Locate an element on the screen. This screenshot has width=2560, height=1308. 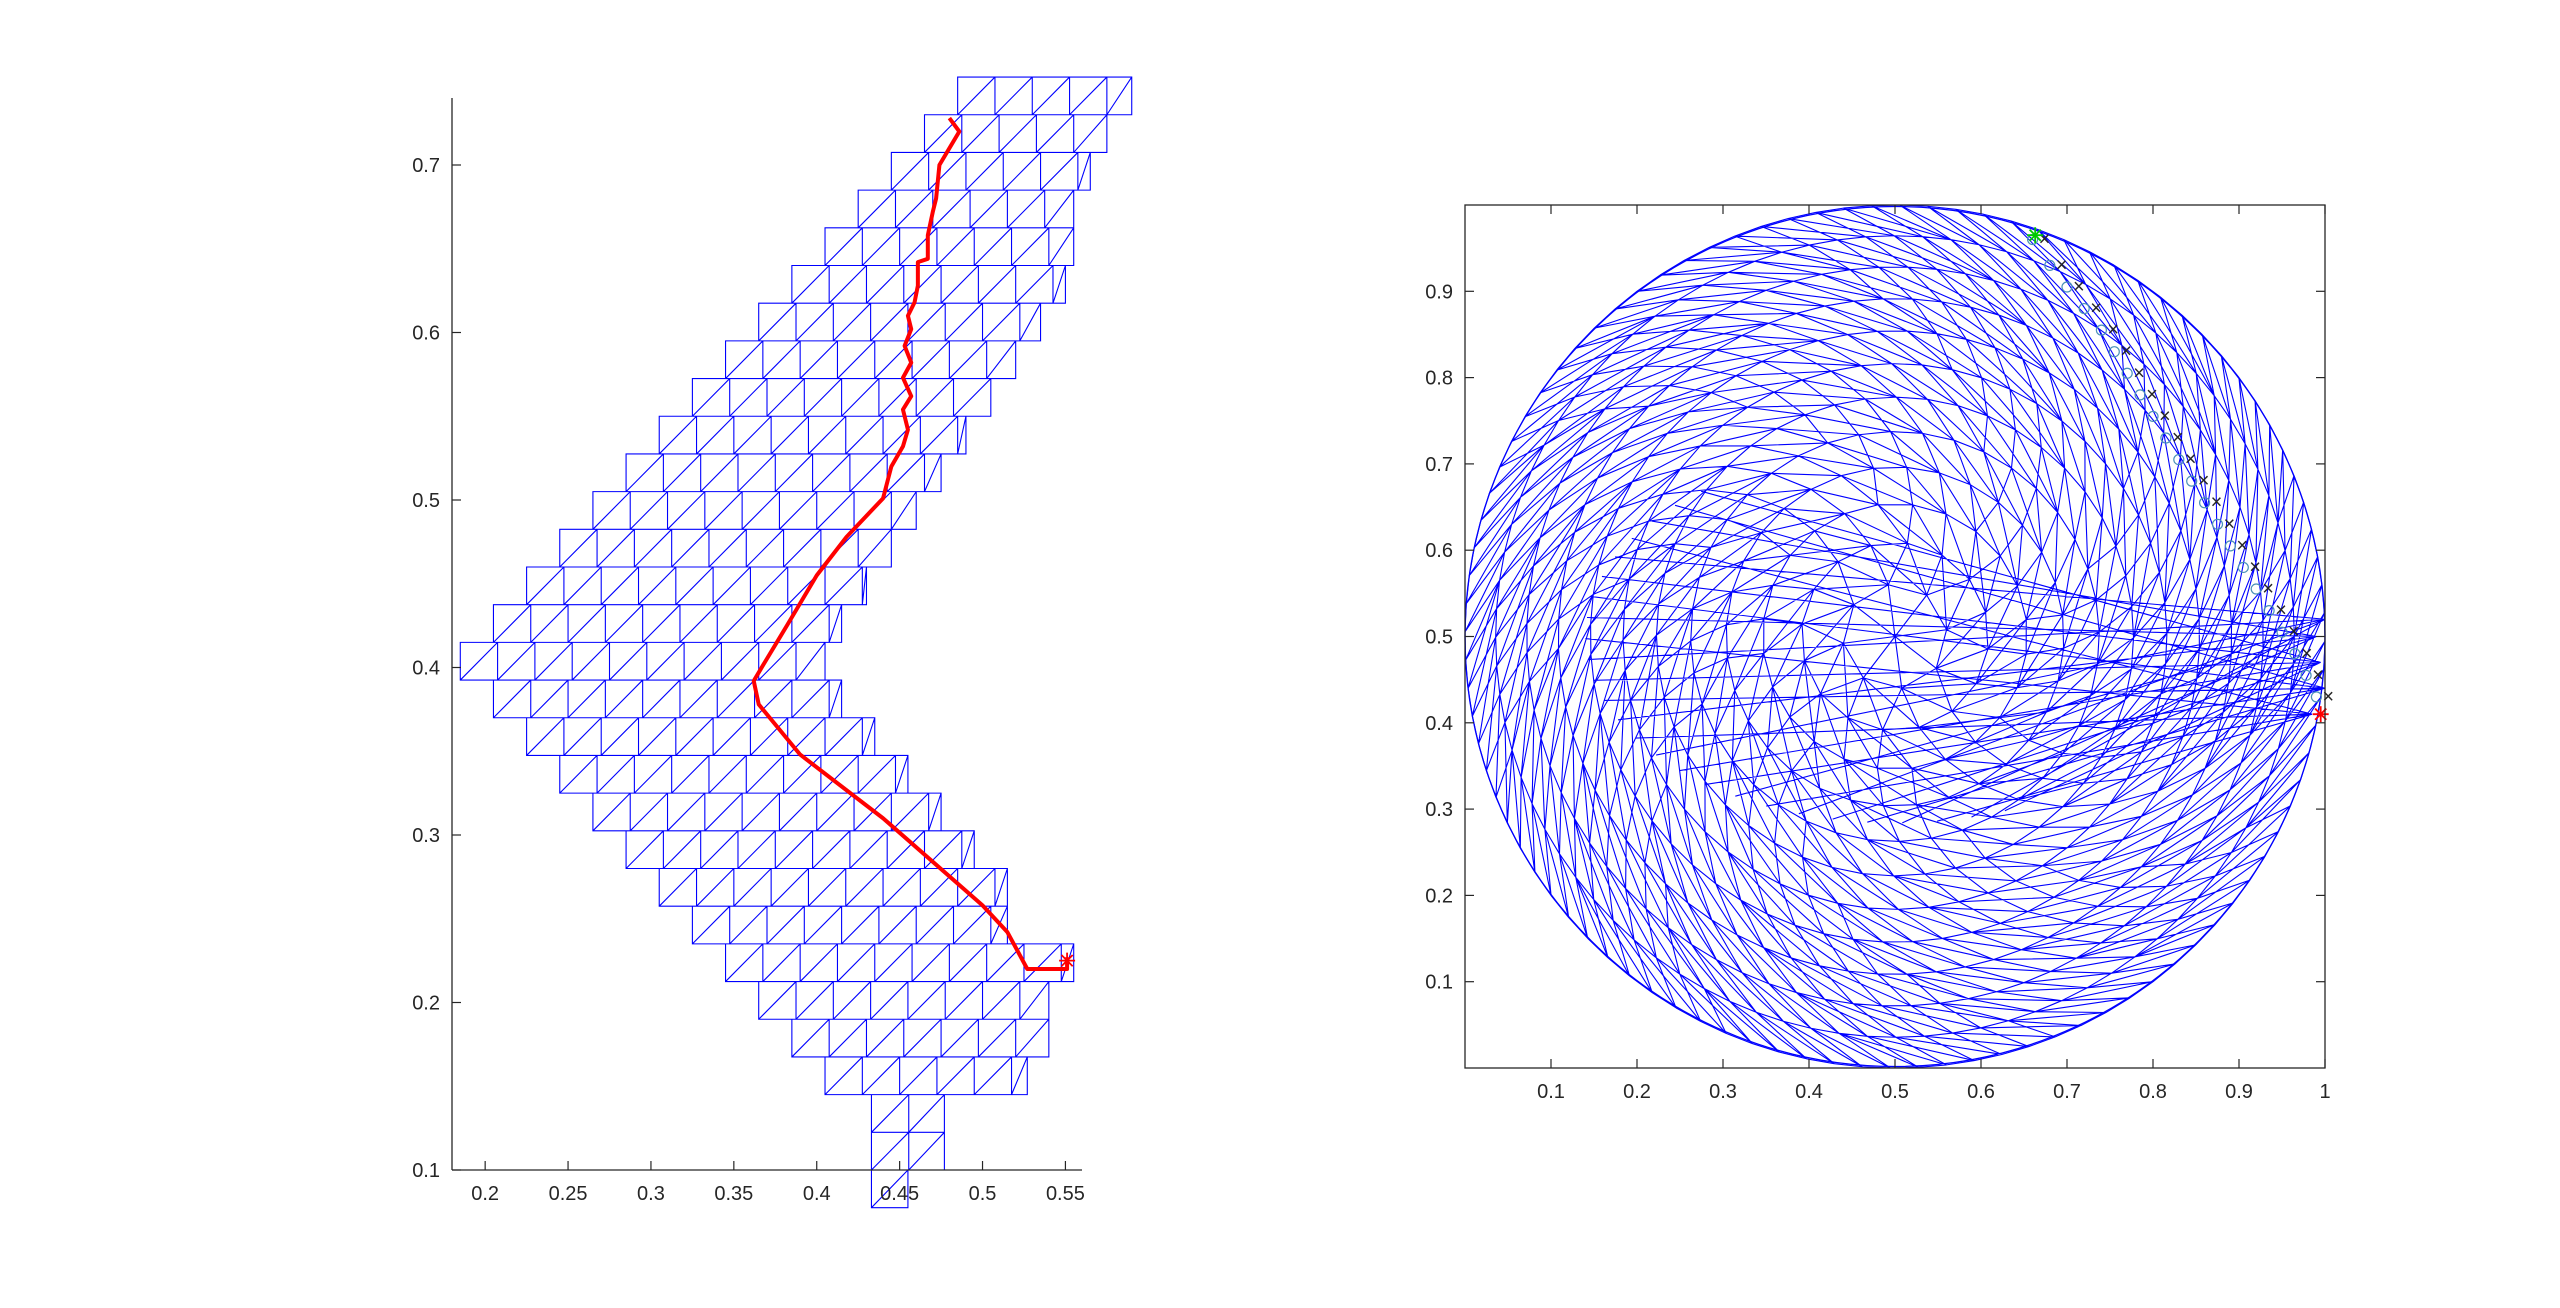
right-x-tick-label: 0.7 is located at coordinates (2067, 1092).